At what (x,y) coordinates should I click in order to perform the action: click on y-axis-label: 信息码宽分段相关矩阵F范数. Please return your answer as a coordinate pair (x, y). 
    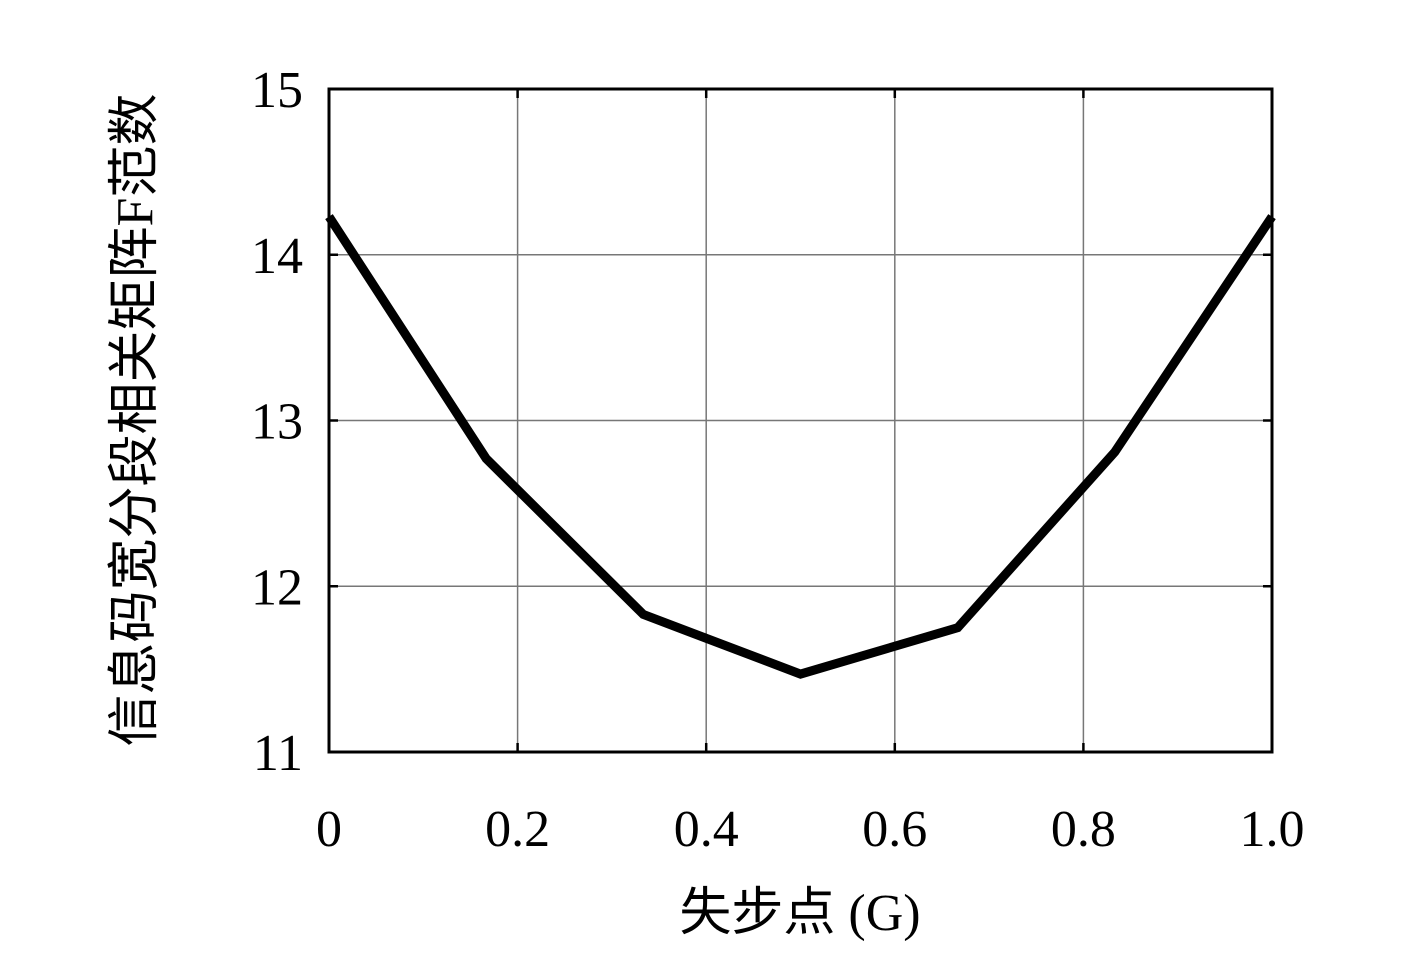
    Looking at the image, I should click on (135, 420).